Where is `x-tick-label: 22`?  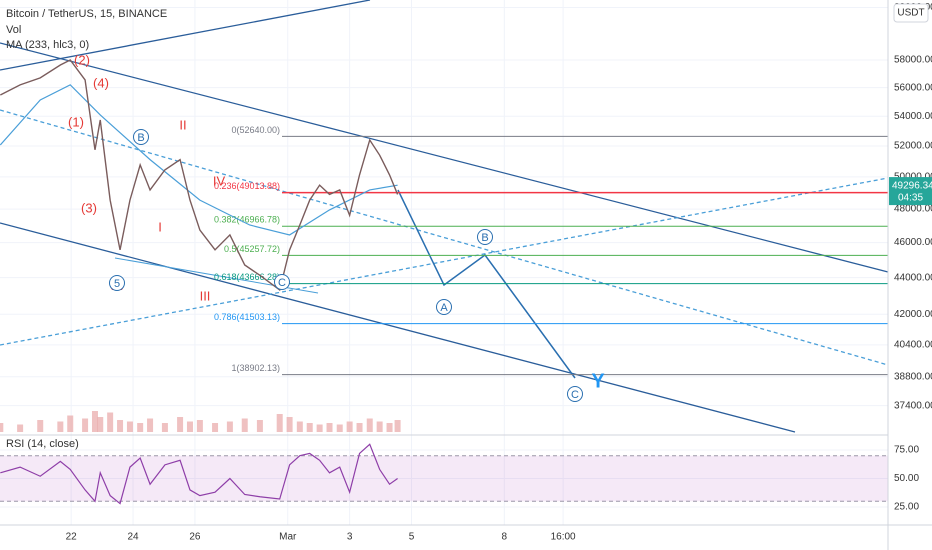
x-tick-label: 22 is located at coordinates (72, 537).